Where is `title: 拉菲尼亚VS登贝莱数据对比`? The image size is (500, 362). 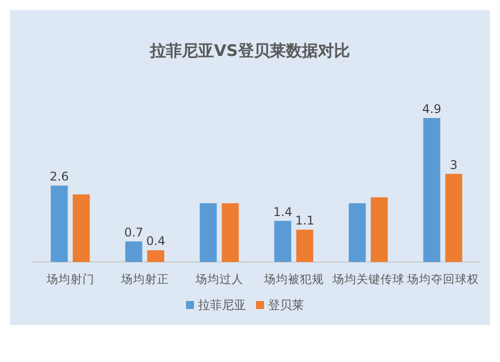
title: 拉菲尼亚VS登贝莱数据对比 is located at coordinates (250, 50).